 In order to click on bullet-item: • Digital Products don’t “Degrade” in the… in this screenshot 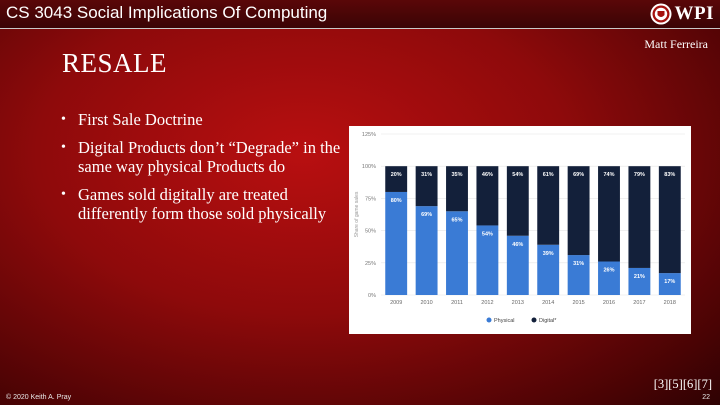, I will do `click(205, 157)`.